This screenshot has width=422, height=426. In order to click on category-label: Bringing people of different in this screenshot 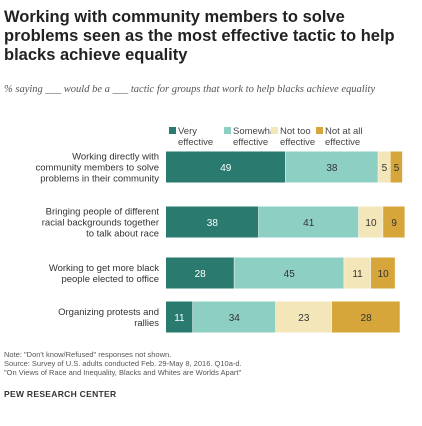, I will do `click(103, 212)`.